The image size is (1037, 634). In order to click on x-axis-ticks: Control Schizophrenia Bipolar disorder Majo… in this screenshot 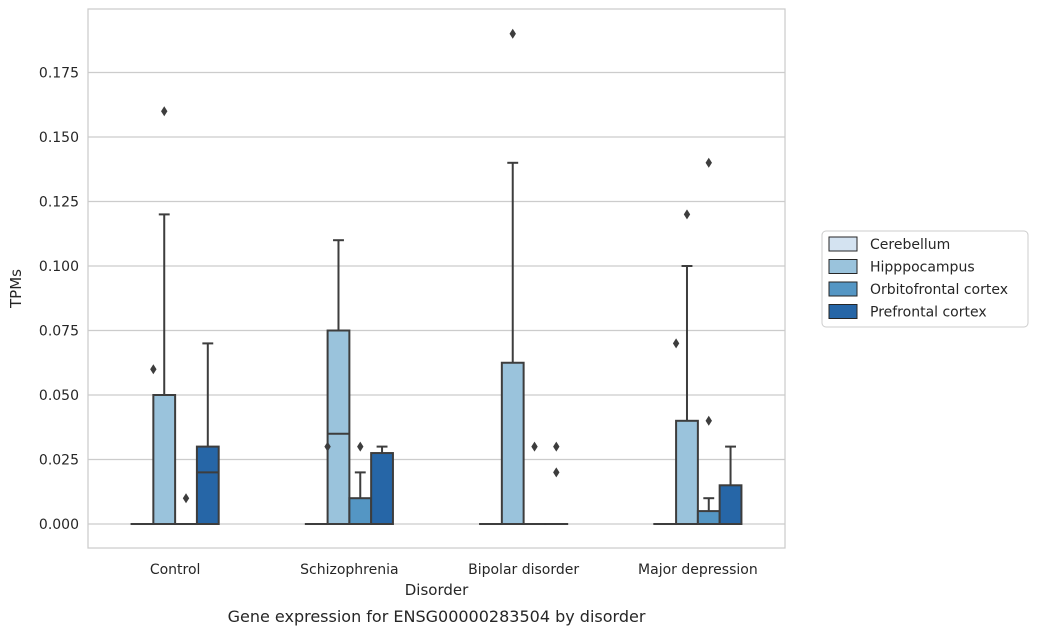, I will do `click(454, 570)`.